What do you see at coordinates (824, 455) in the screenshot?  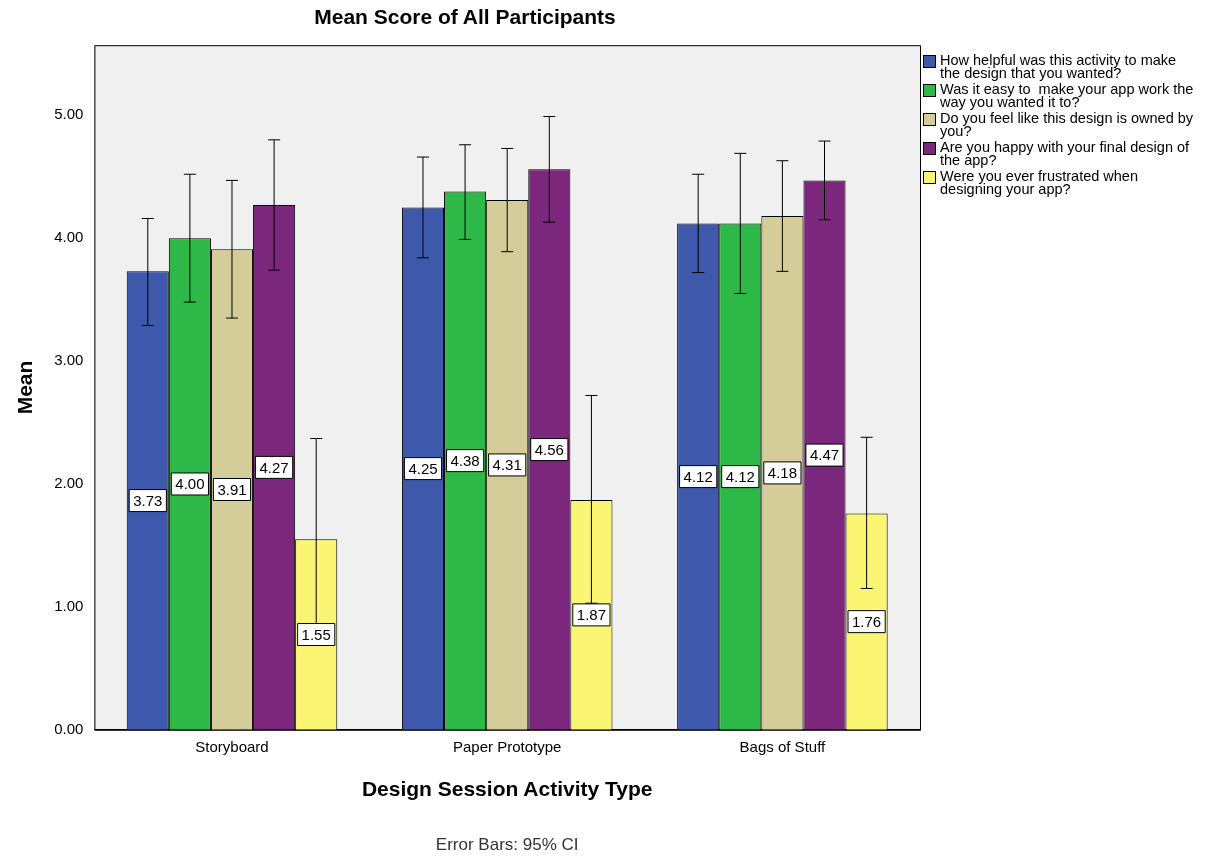 I see `data-label: 4.47` at bounding box center [824, 455].